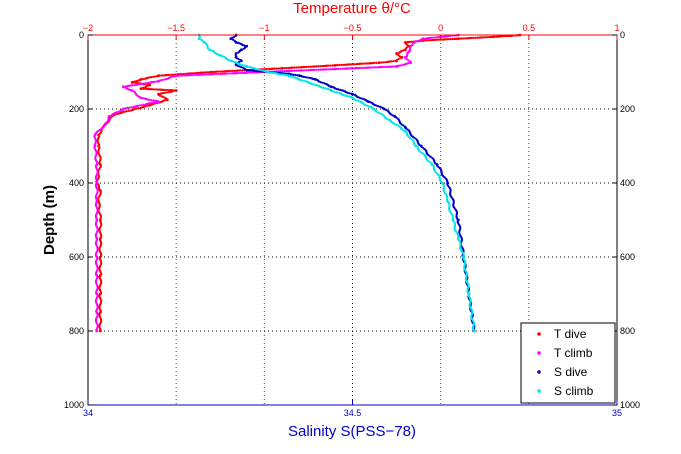  What do you see at coordinates (573, 353) in the screenshot?
I see `legend-label: T climb` at bounding box center [573, 353].